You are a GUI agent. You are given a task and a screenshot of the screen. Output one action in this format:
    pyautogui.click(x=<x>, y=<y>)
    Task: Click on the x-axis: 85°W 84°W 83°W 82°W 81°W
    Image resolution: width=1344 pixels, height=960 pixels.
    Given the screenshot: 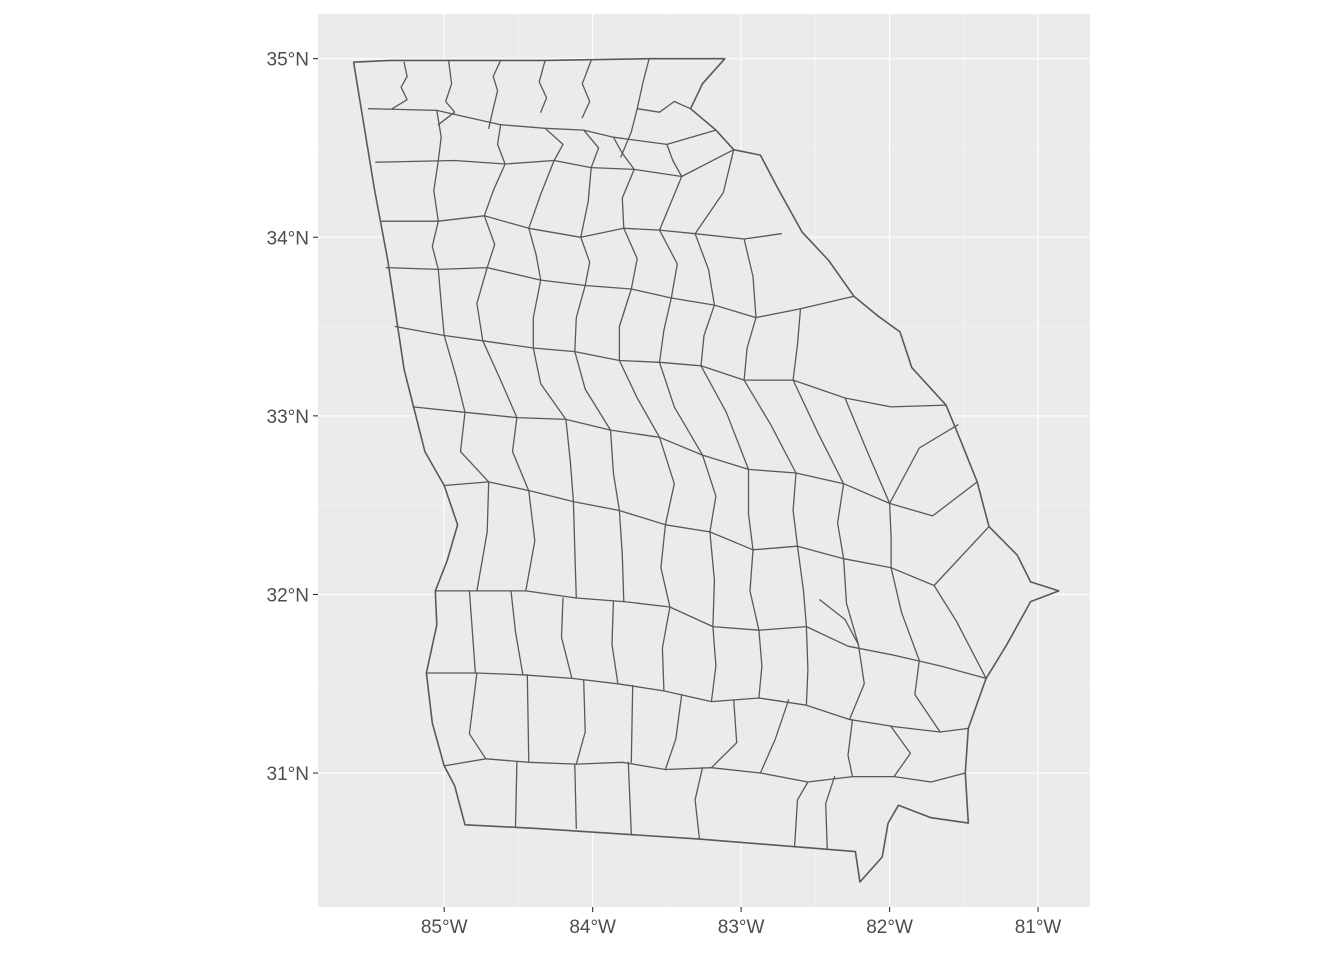 What is the action you would take?
    pyautogui.click(x=741, y=922)
    